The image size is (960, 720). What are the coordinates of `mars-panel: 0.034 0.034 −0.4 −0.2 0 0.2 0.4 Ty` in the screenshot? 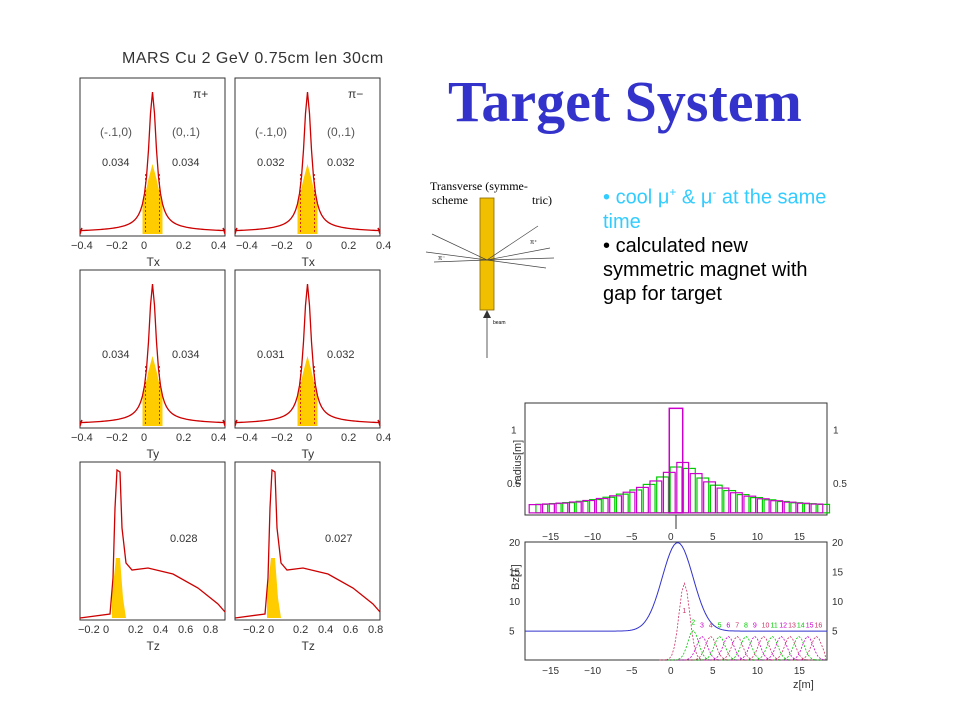 It's located at (148, 365).